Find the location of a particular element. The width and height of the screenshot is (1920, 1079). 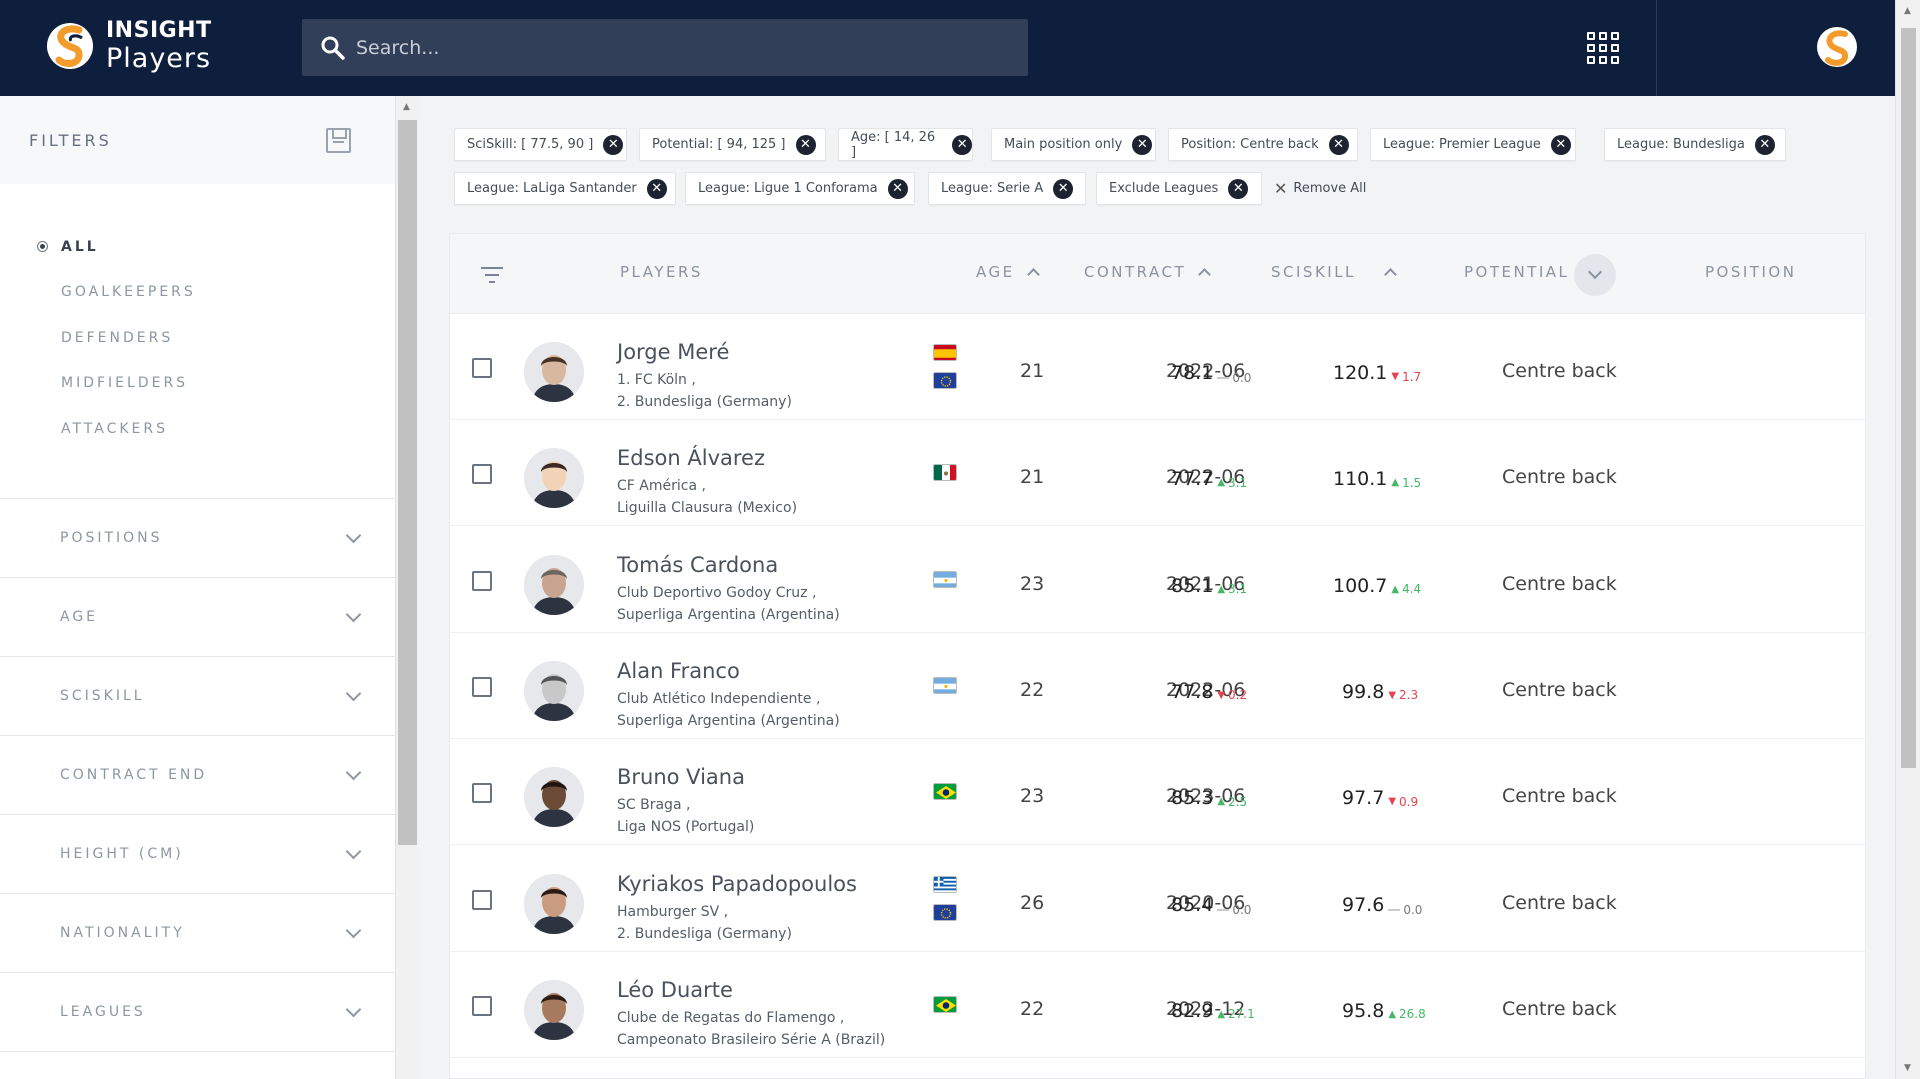

delta-value: 0.2 is located at coordinates (1238, 695).